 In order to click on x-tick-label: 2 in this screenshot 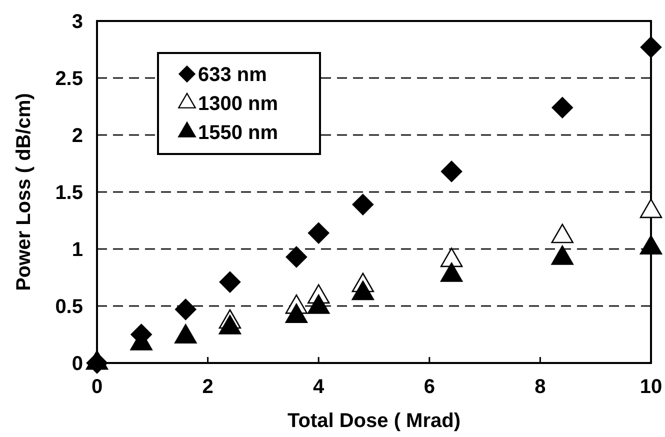, I will do `click(208, 387)`.